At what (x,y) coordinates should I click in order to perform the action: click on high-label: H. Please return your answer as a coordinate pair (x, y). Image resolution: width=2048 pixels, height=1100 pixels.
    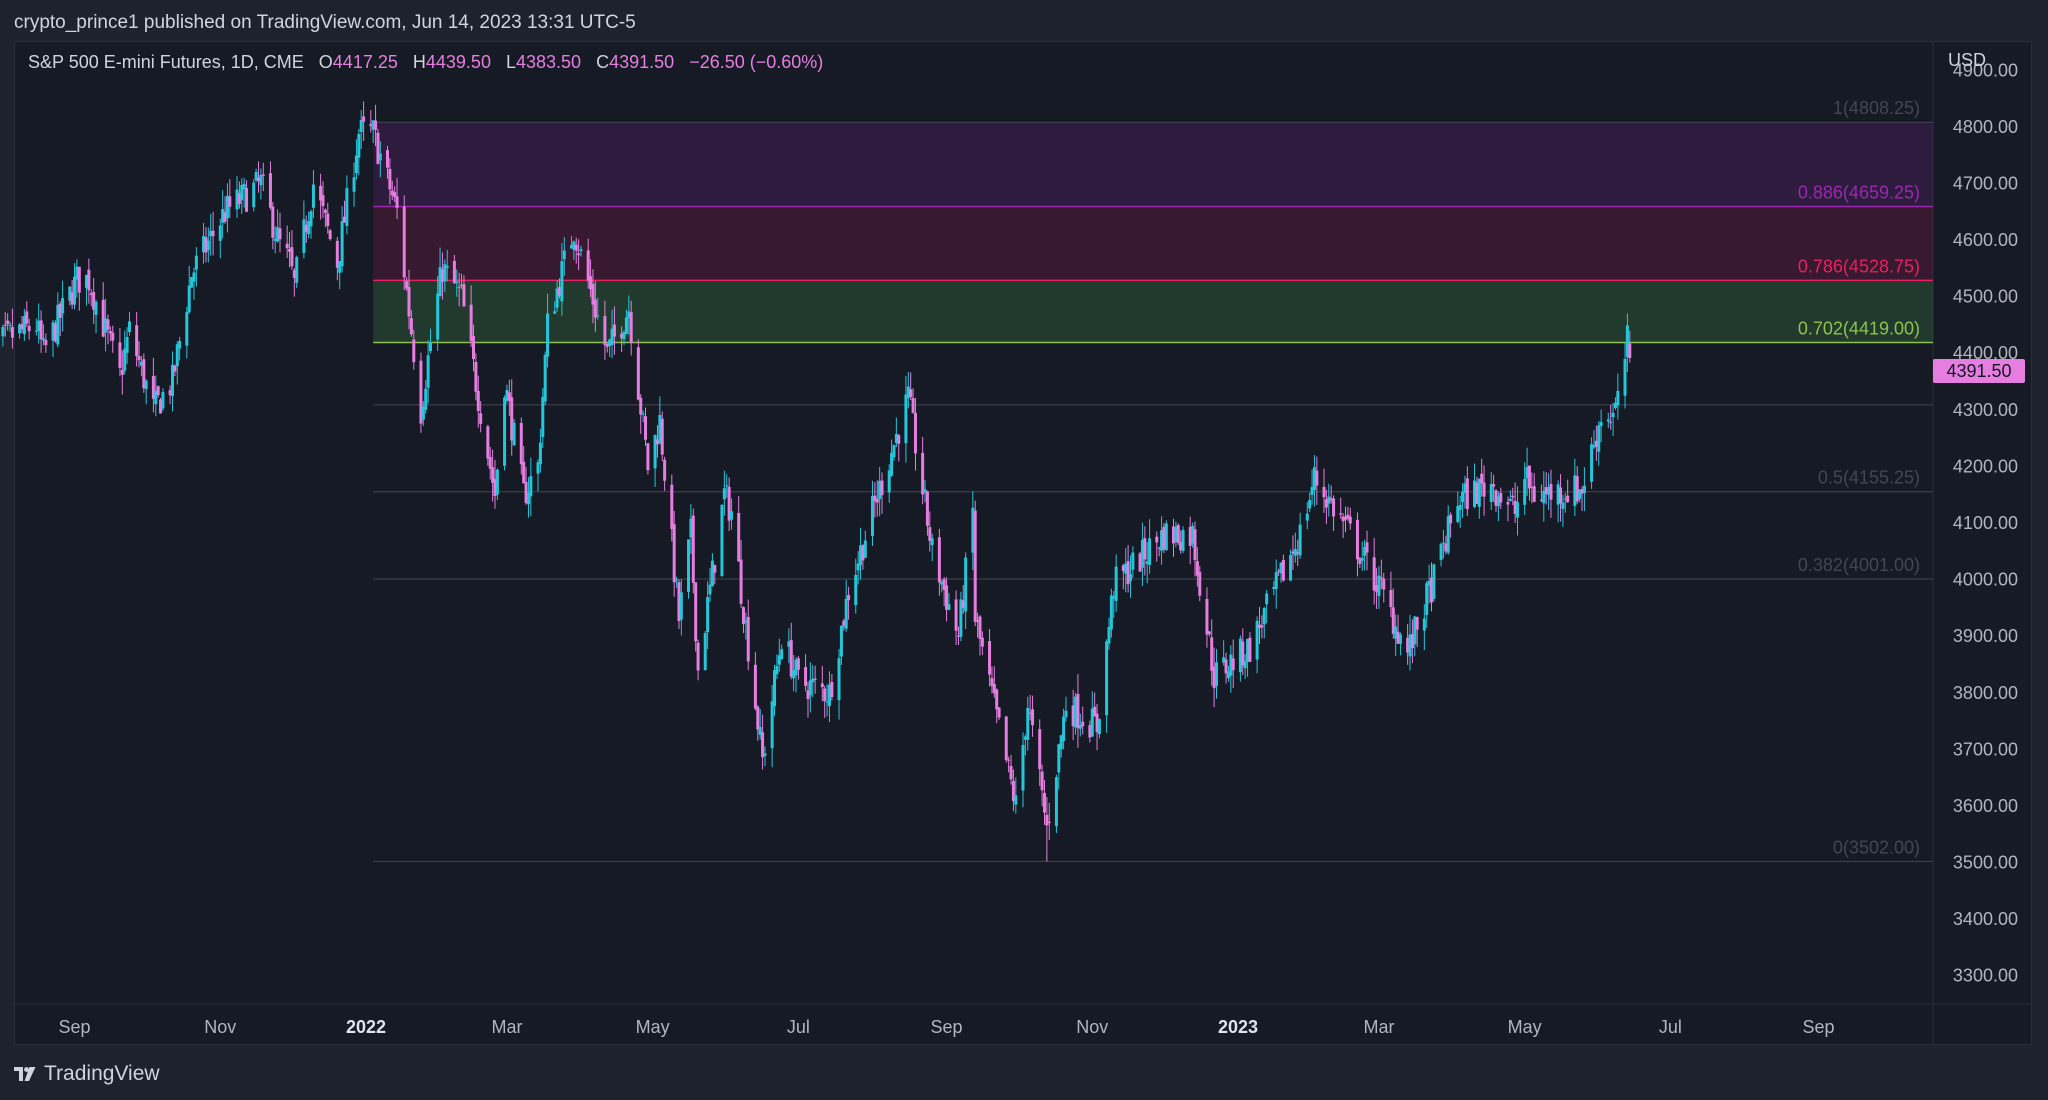
    Looking at the image, I should click on (419, 62).